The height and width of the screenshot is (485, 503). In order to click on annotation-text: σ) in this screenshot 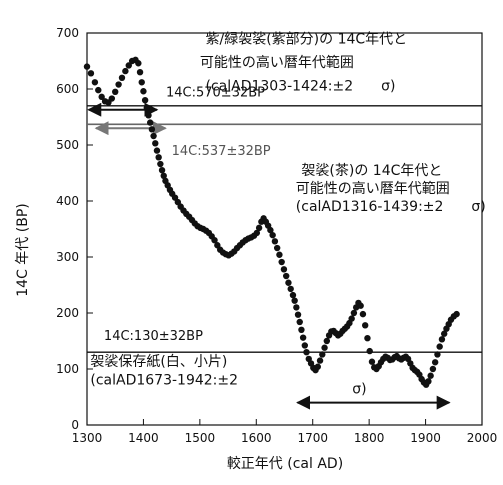, I will do `click(359, 390)`.